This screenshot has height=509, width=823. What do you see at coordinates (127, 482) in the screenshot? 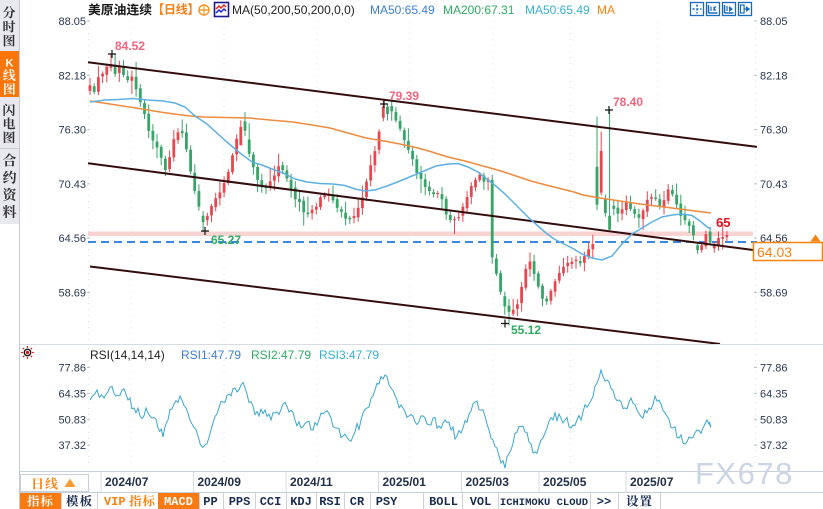
I see `svg-text: 2024/07` at bounding box center [127, 482].